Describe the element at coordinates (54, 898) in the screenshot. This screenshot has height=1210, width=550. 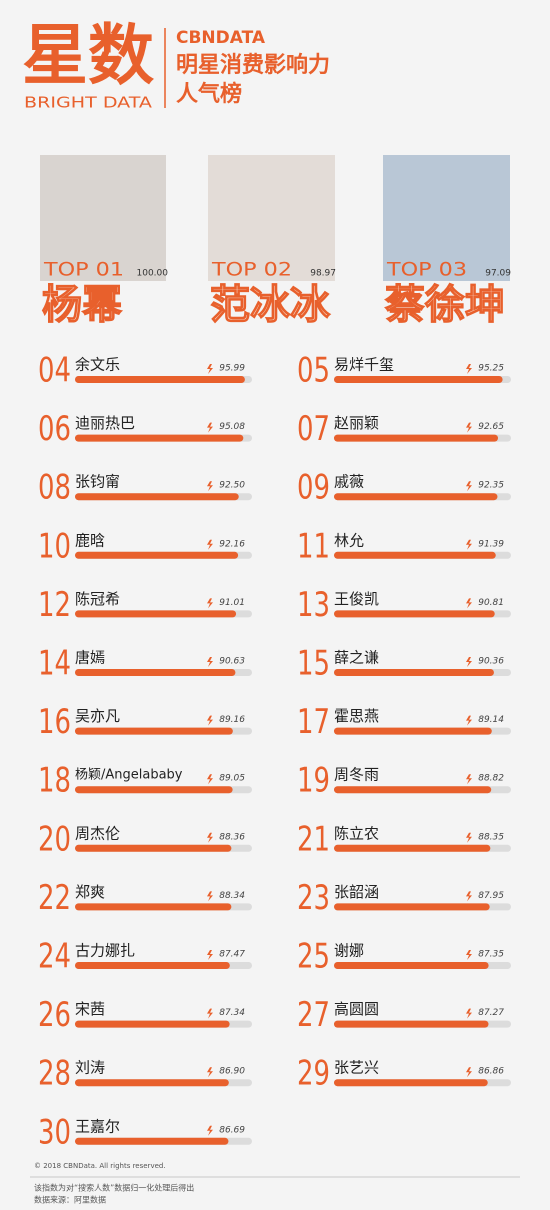
I see `rank: 22` at that location.